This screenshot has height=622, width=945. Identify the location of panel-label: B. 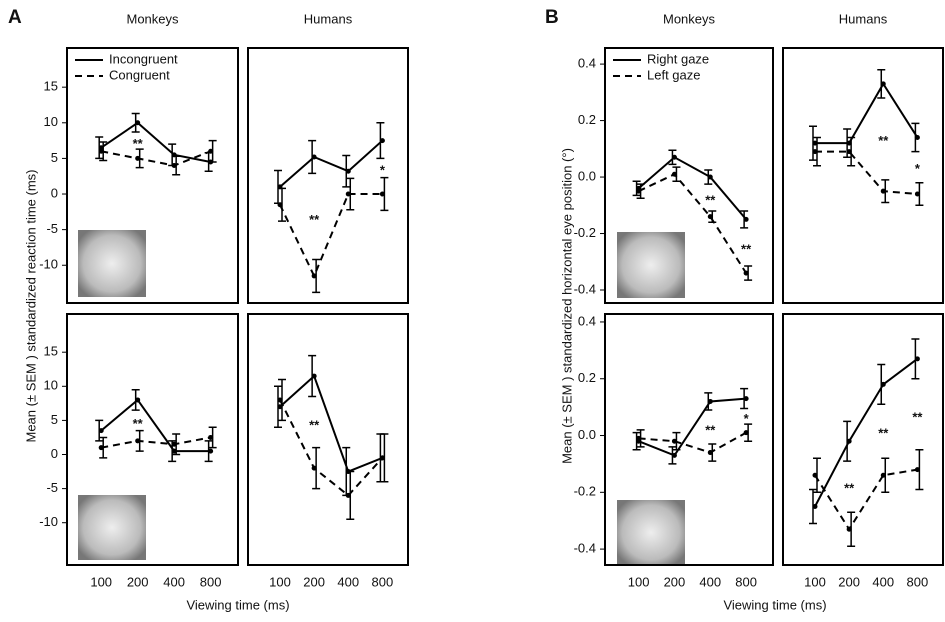
(552, 17).